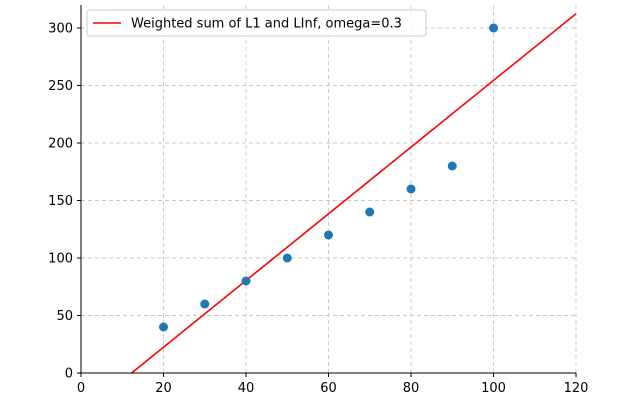 The height and width of the screenshot is (401, 640). What do you see at coordinates (411, 388) in the screenshot?
I see `x-tick-label: 80` at bounding box center [411, 388].